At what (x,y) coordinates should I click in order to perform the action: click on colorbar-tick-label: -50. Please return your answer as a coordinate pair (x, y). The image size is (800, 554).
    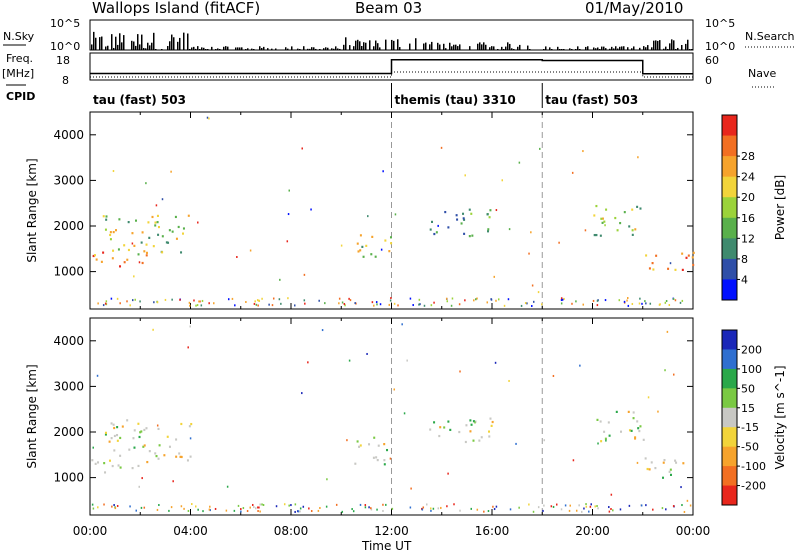
    Looking at the image, I should click on (750, 447).